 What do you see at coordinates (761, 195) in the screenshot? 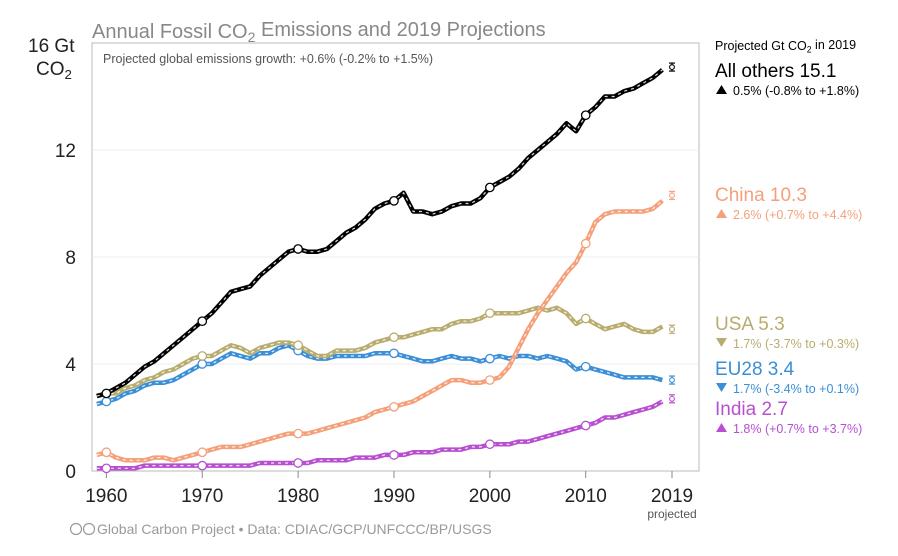
I see `legend-name: China 10.3` at bounding box center [761, 195].